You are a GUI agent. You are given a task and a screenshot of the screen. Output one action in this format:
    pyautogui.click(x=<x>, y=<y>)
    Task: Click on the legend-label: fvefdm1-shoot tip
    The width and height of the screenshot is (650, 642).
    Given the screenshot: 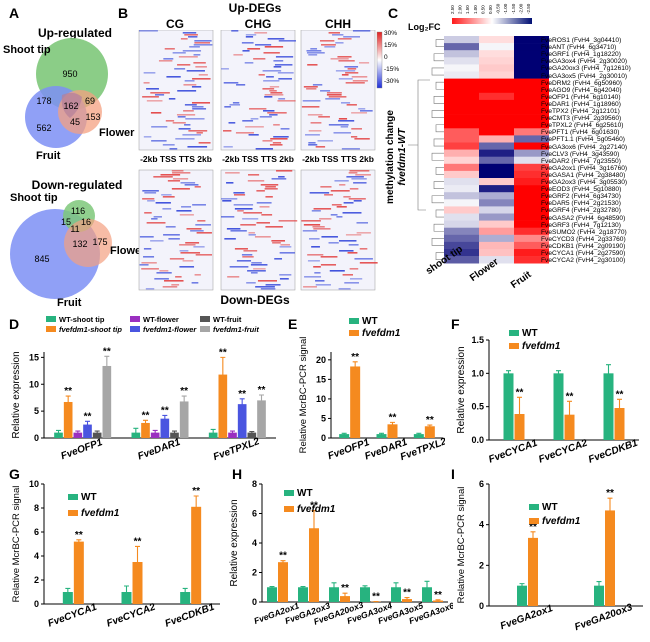 What is the action you would take?
    pyautogui.click(x=90, y=329)
    